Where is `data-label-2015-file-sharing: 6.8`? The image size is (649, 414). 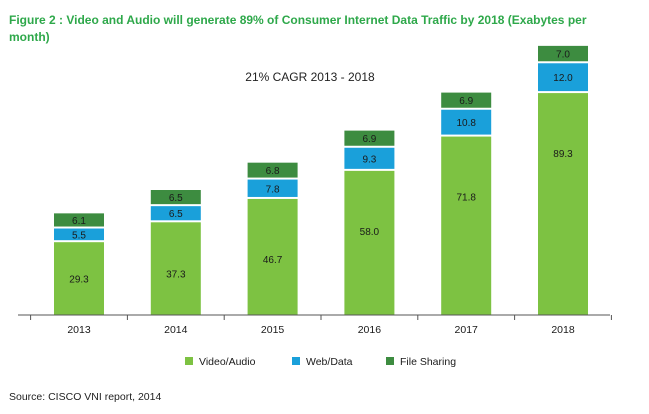 data-label-2015-file-sharing: 6.8 is located at coordinates (273, 171).